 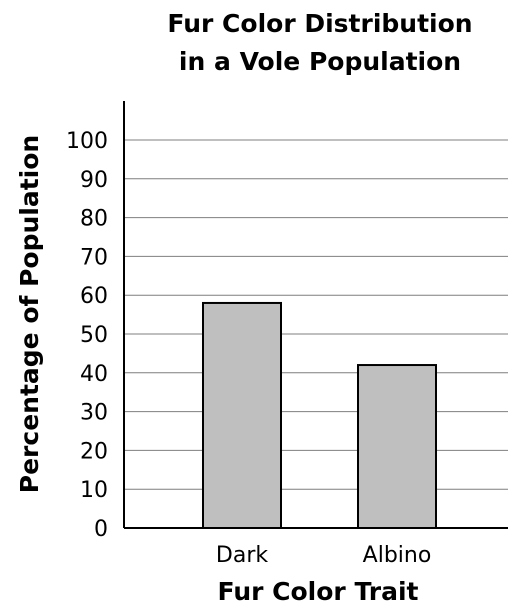 What do you see at coordinates (94, 180) in the screenshot?
I see `y-tick-label: 90` at bounding box center [94, 180].